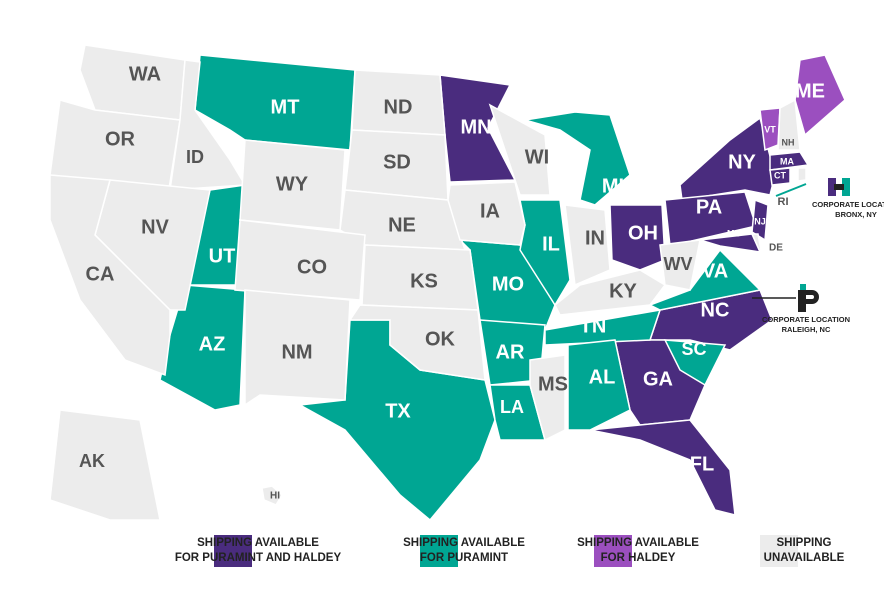 The image size is (884, 606). I want to click on state-label: MI, so click(613, 186).